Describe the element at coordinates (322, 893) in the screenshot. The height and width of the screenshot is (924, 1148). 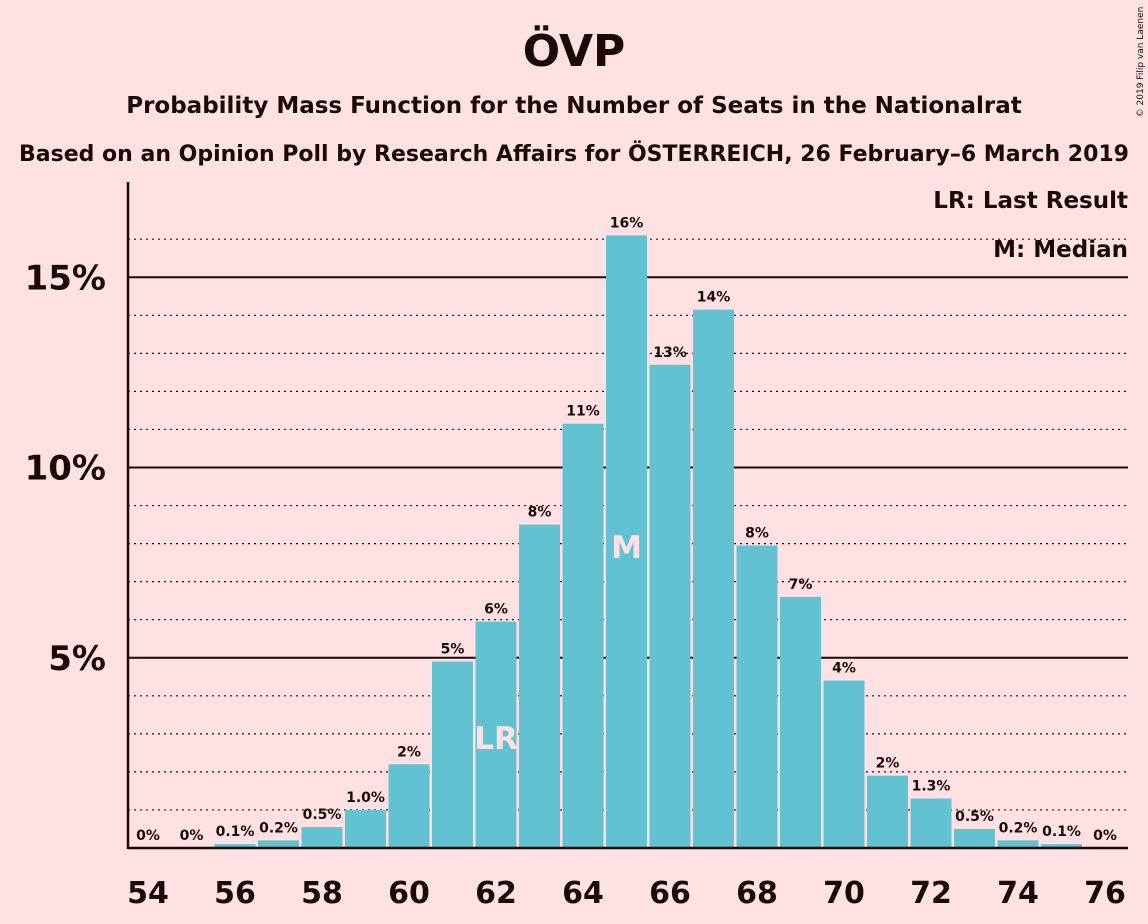
I see `x-tick-label: 58` at that location.